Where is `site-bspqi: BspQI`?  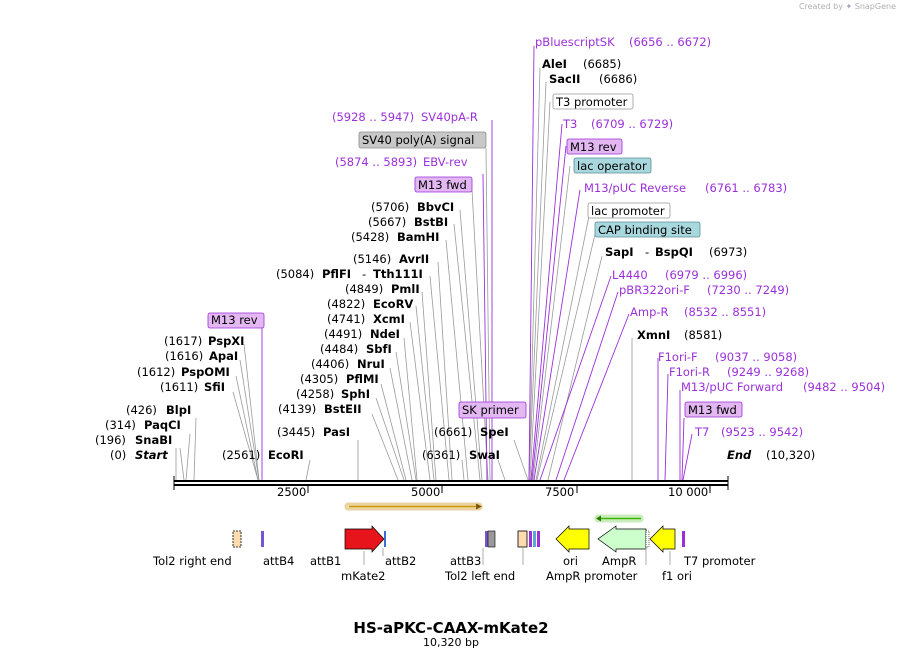
site-bspqi: BspQI is located at coordinates (674, 252).